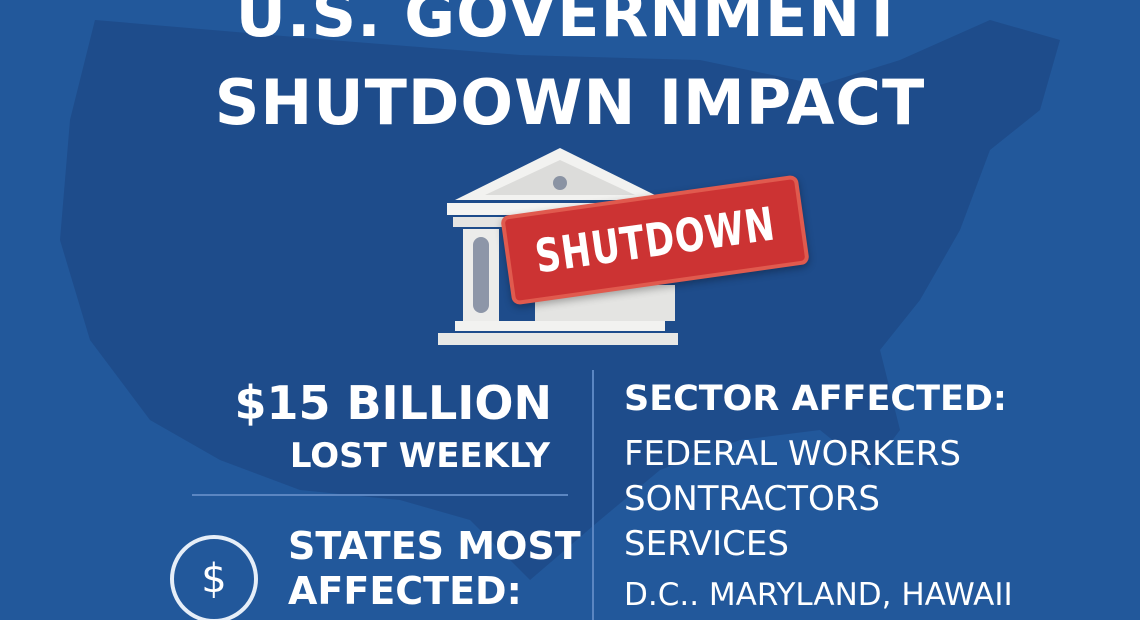 Image resolution: width=1140 pixels, height=620 pixels. What do you see at coordinates (405, 591) in the screenshot?
I see `states-heading-line-2: AFFECTED:` at bounding box center [405, 591].